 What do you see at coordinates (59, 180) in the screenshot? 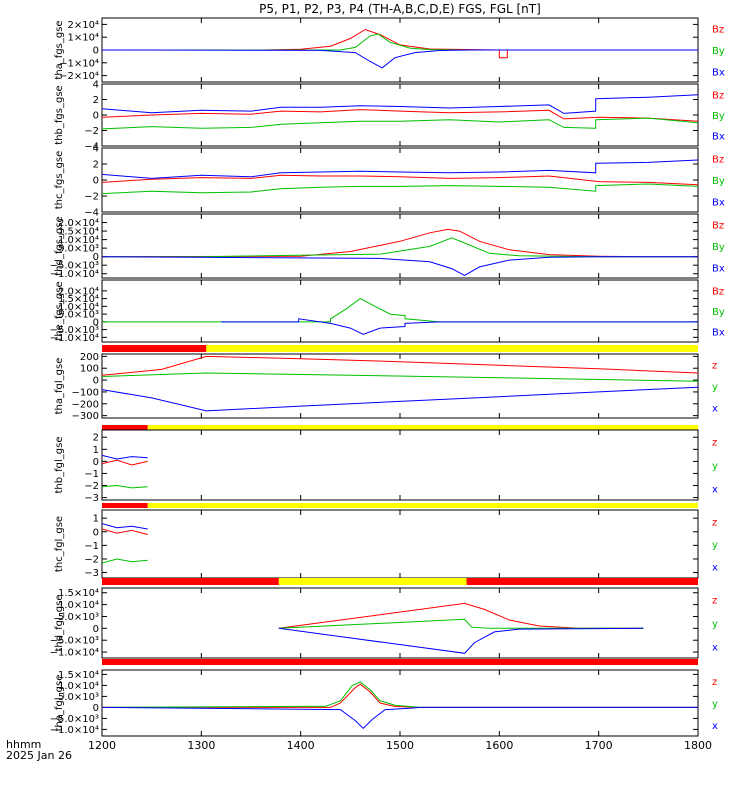
I see `y-axis-label: thc_fgs_gse` at bounding box center [59, 180].